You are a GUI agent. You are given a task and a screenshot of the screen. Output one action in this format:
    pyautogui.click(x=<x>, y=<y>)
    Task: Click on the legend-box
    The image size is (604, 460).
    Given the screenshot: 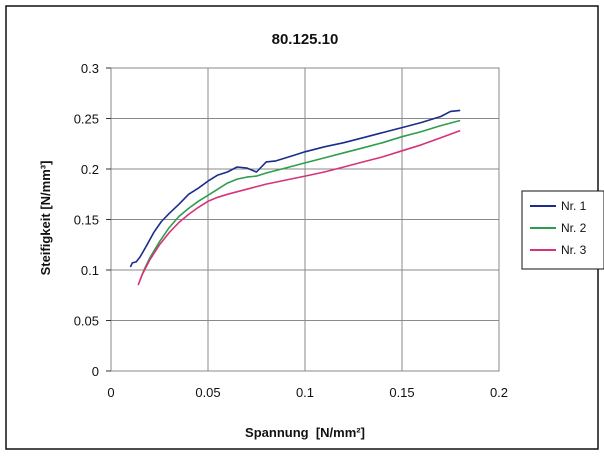 What is the action you would take?
    pyautogui.click(x=562, y=230)
    